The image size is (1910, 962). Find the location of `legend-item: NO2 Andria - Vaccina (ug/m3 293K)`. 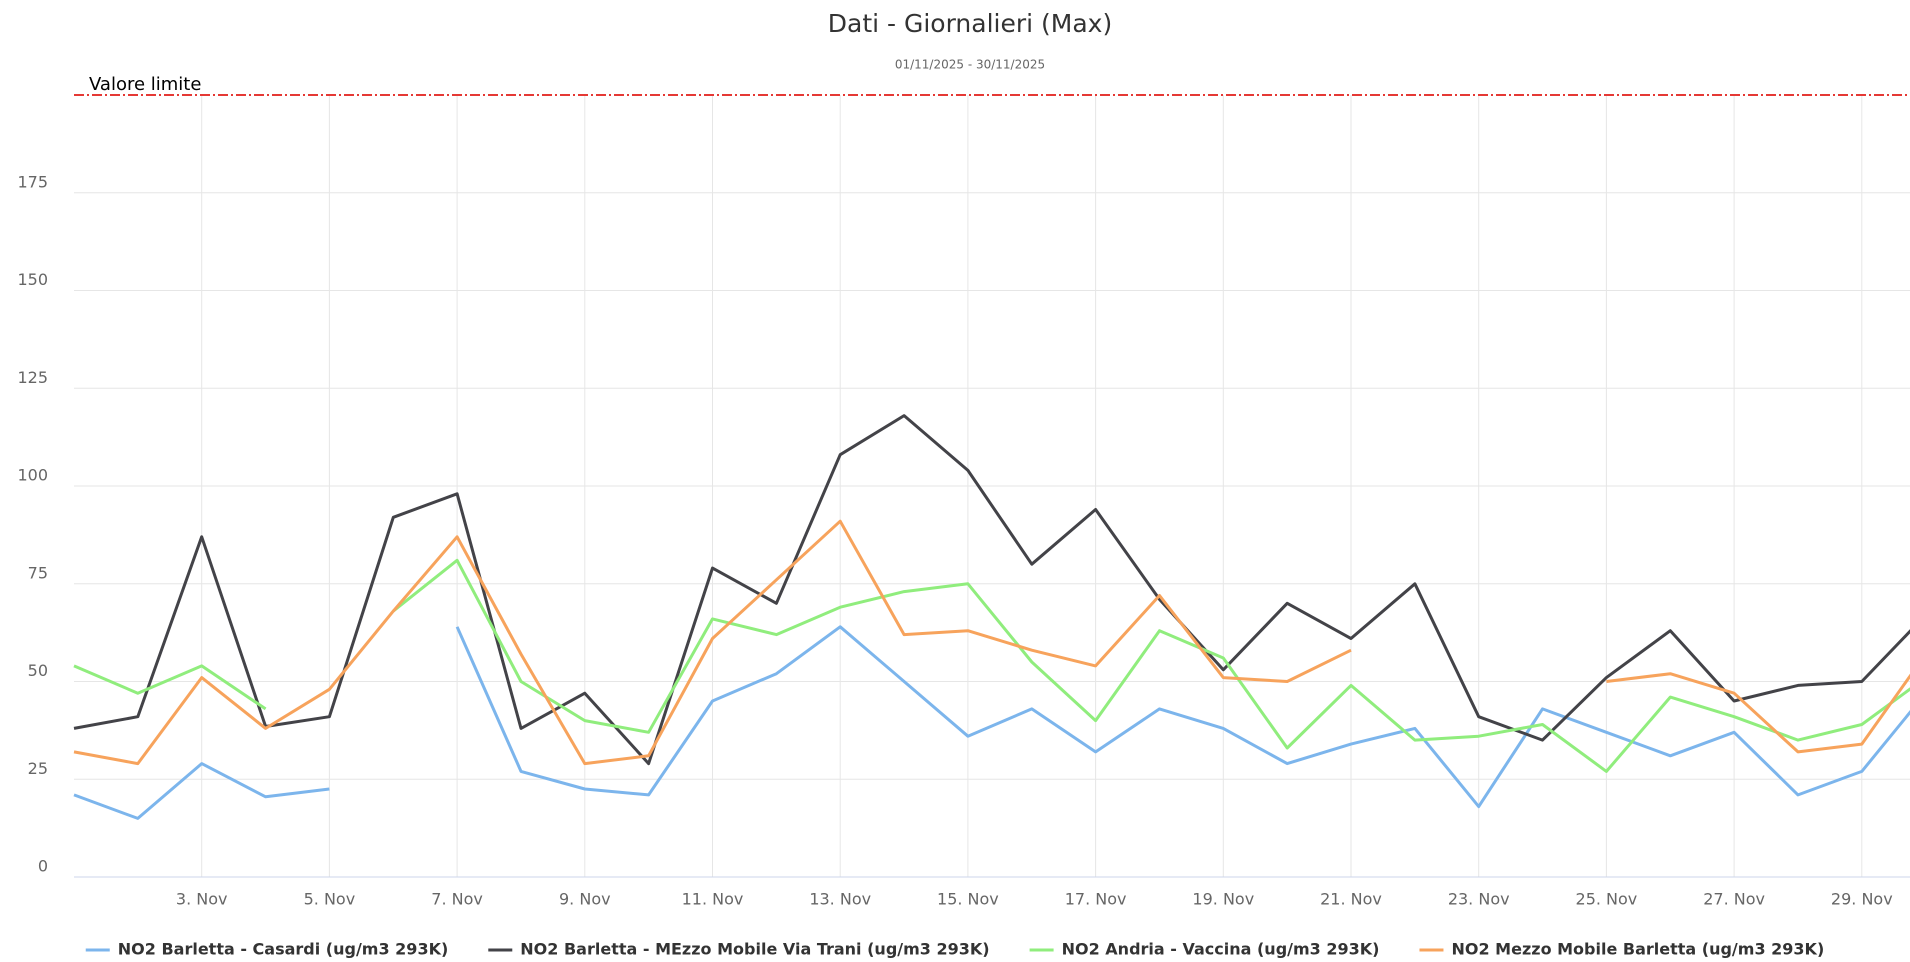

legend-item: NO2 Andria - Vaccina (ug/m3 293K) is located at coordinates (1204, 949).